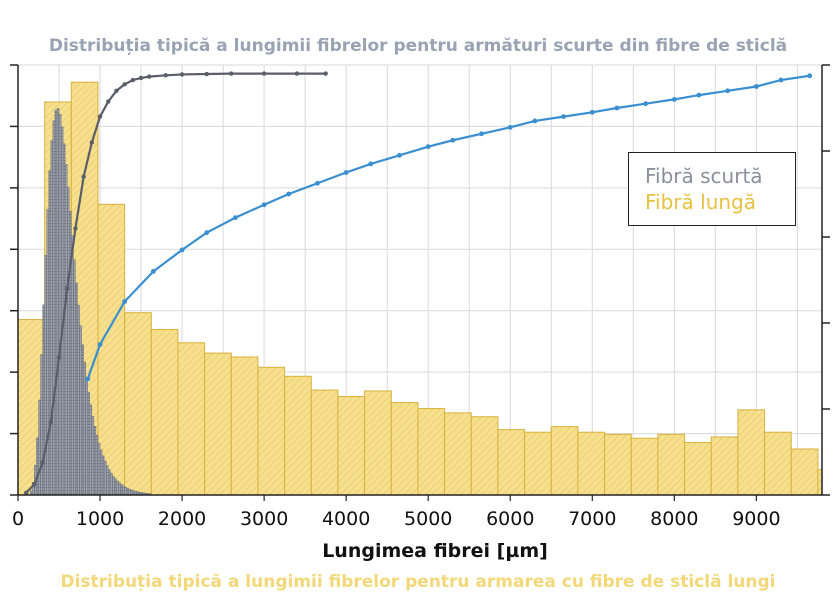 The image size is (836, 609). What do you see at coordinates (100, 519) in the screenshot?
I see `x-tick-label: 1000` at bounding box center [100, 519].